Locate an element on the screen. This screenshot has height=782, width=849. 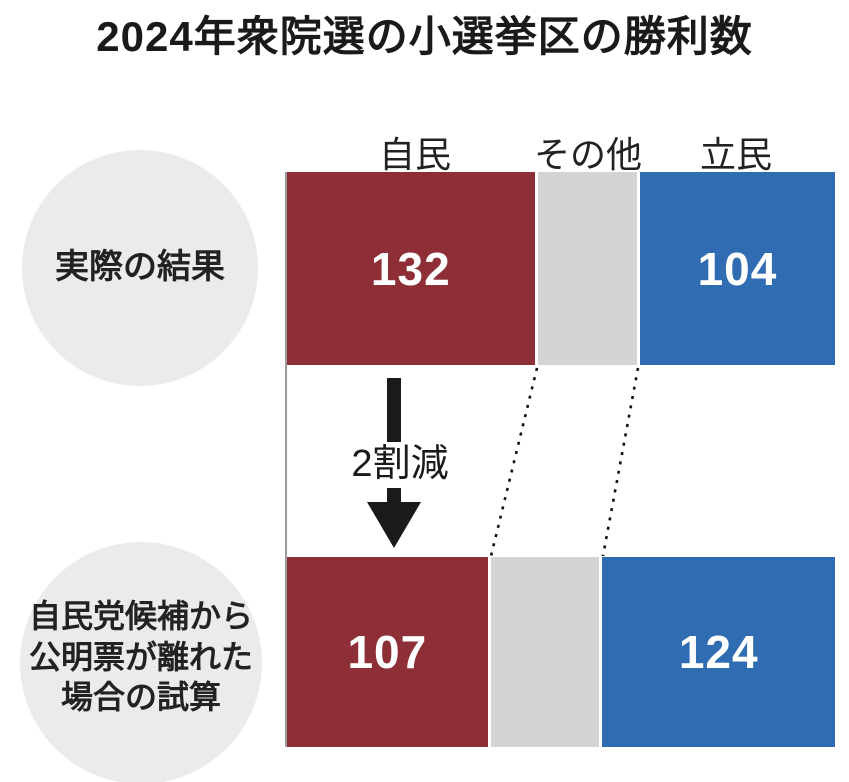
bar-actual-value-ldp: 132 is located at coordinates (410, 268).